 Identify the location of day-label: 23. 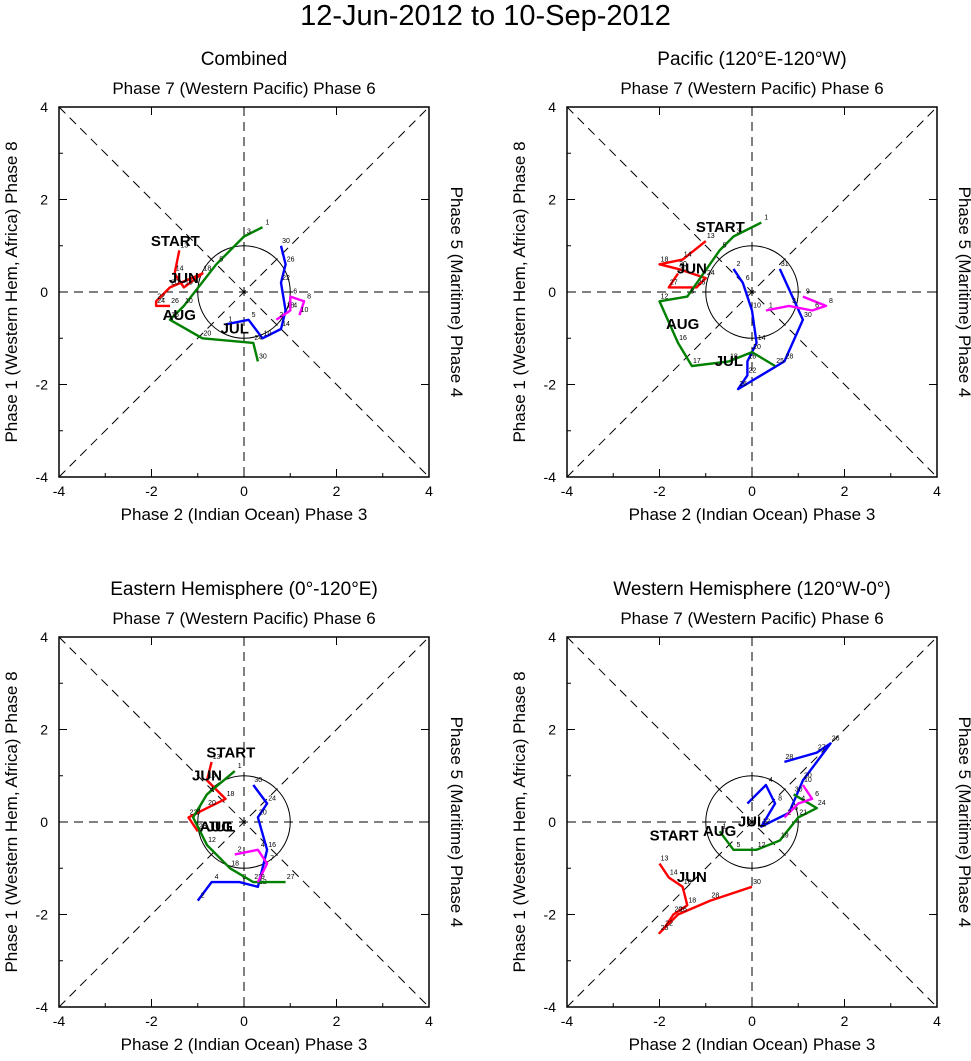
(258, 877).